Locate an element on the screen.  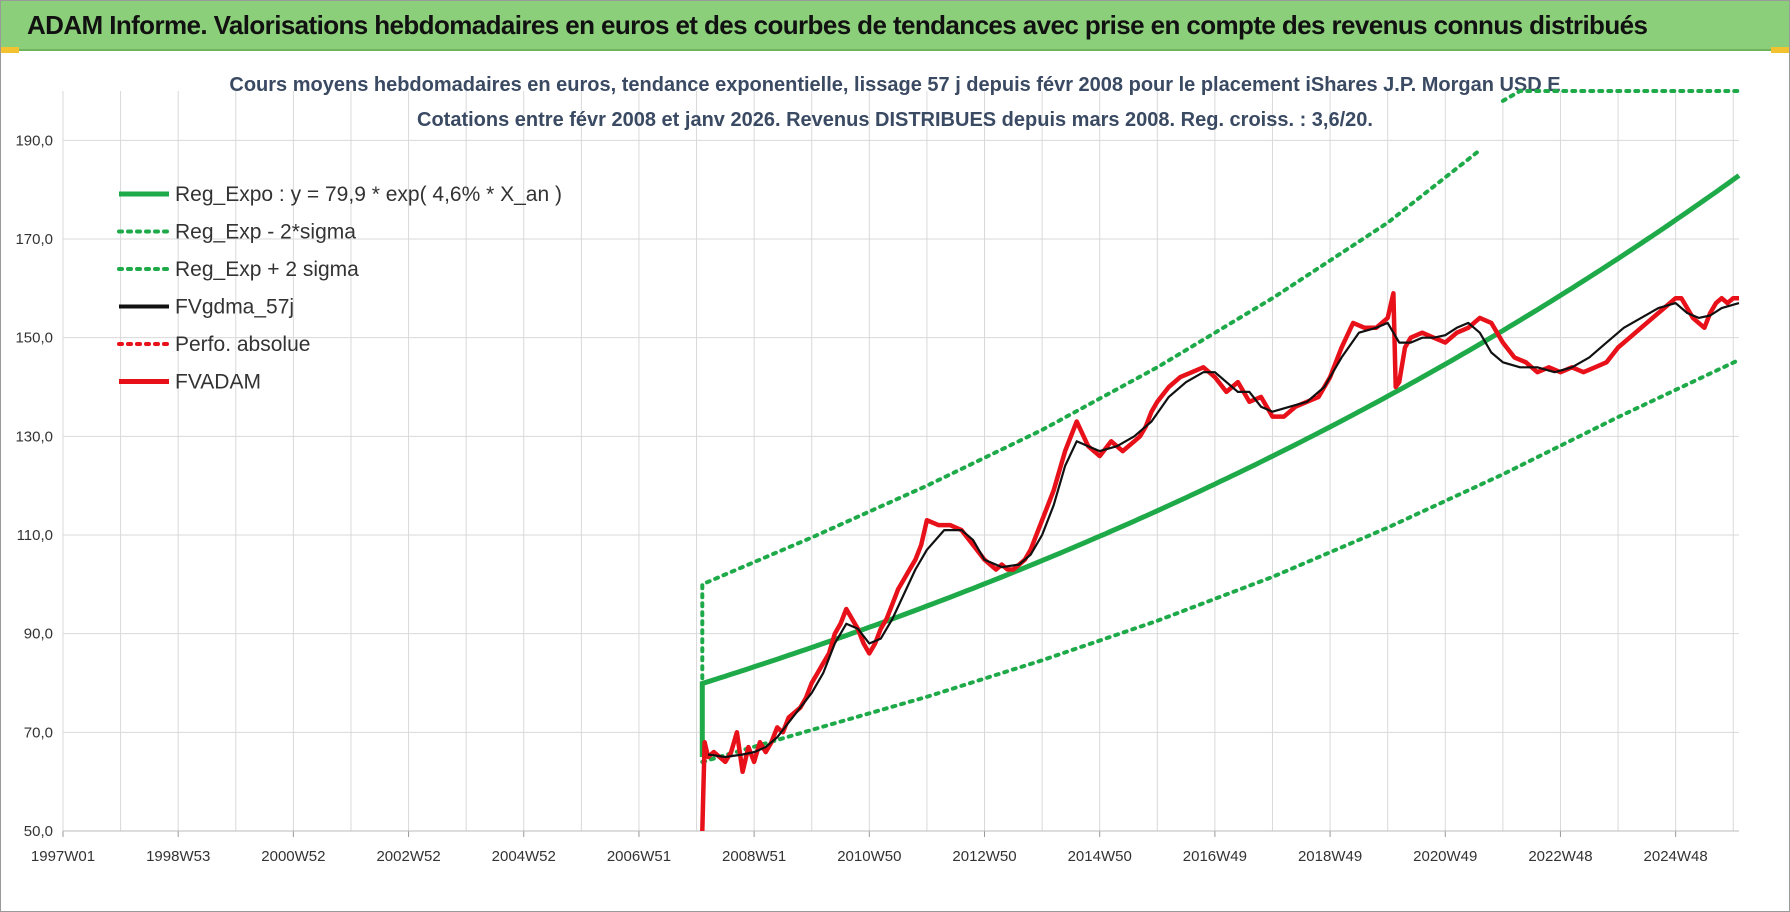
x-tick-label: 2018W49 is located at coordinates (1330, 856).